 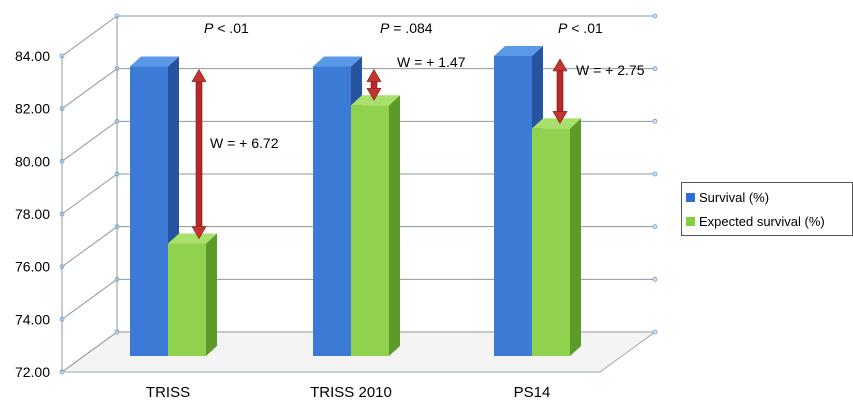 I want to click on legend-item-expected: Expected survival (%), so click(x=767, y=221).